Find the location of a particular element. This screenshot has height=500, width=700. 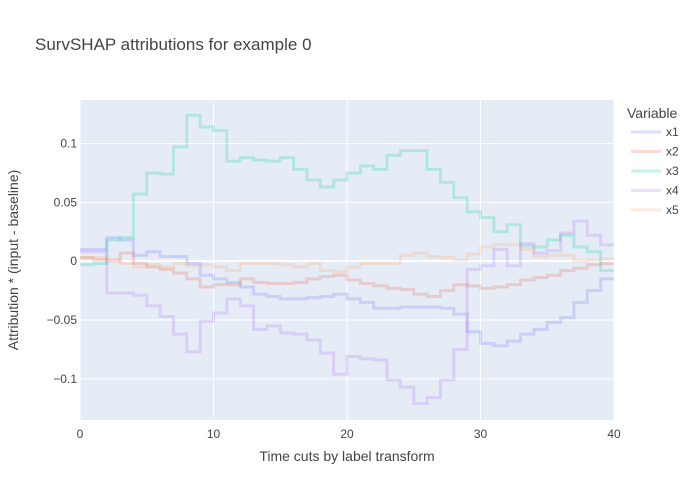

legend-label-x2: x2 is located at coordinates (672, 152).